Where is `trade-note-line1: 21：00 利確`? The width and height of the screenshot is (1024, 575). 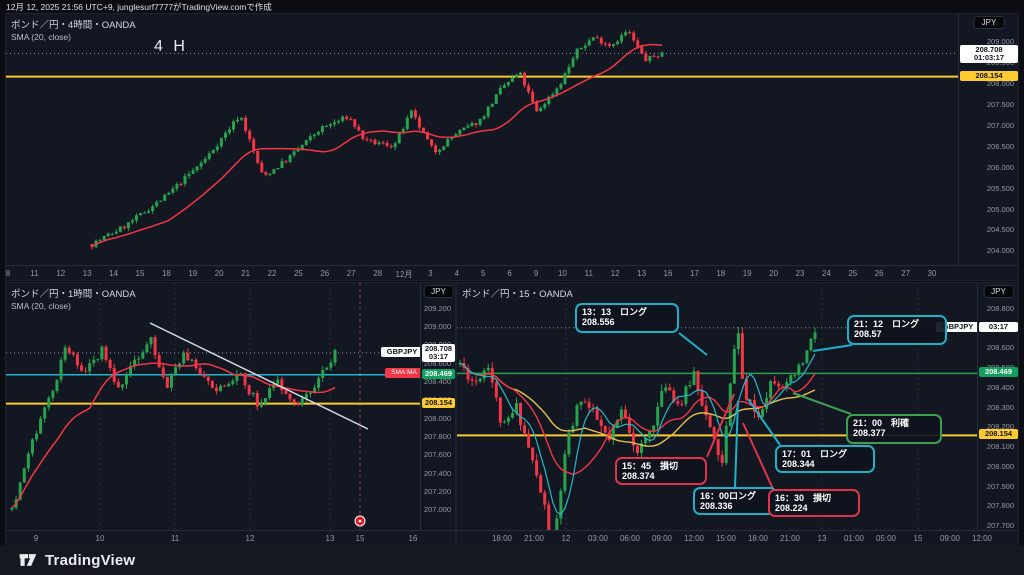
trade-note-line1: 21：00 利確 is located at coordinates (881, 423).